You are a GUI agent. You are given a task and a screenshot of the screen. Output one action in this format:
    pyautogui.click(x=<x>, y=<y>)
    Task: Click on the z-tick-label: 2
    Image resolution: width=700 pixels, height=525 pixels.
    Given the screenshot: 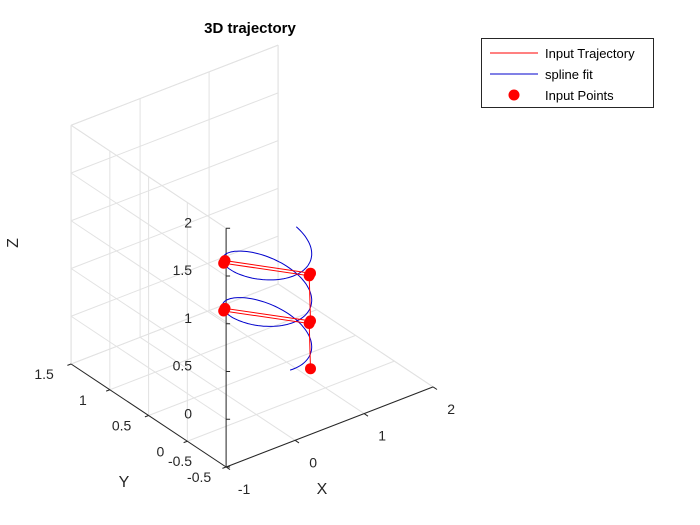 What is the action you would take?
    pyautogui.click(x=188, y=222)
    